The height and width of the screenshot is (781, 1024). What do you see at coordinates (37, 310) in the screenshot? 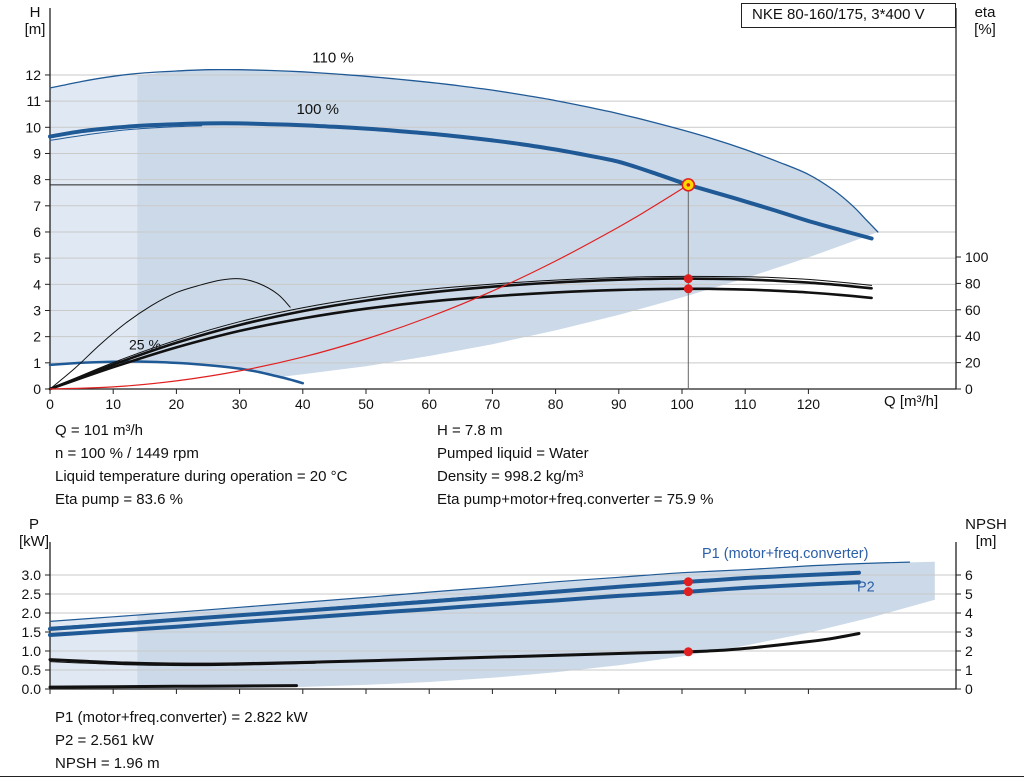
I see `tick-label: 3` at bounding box center [37, 310].